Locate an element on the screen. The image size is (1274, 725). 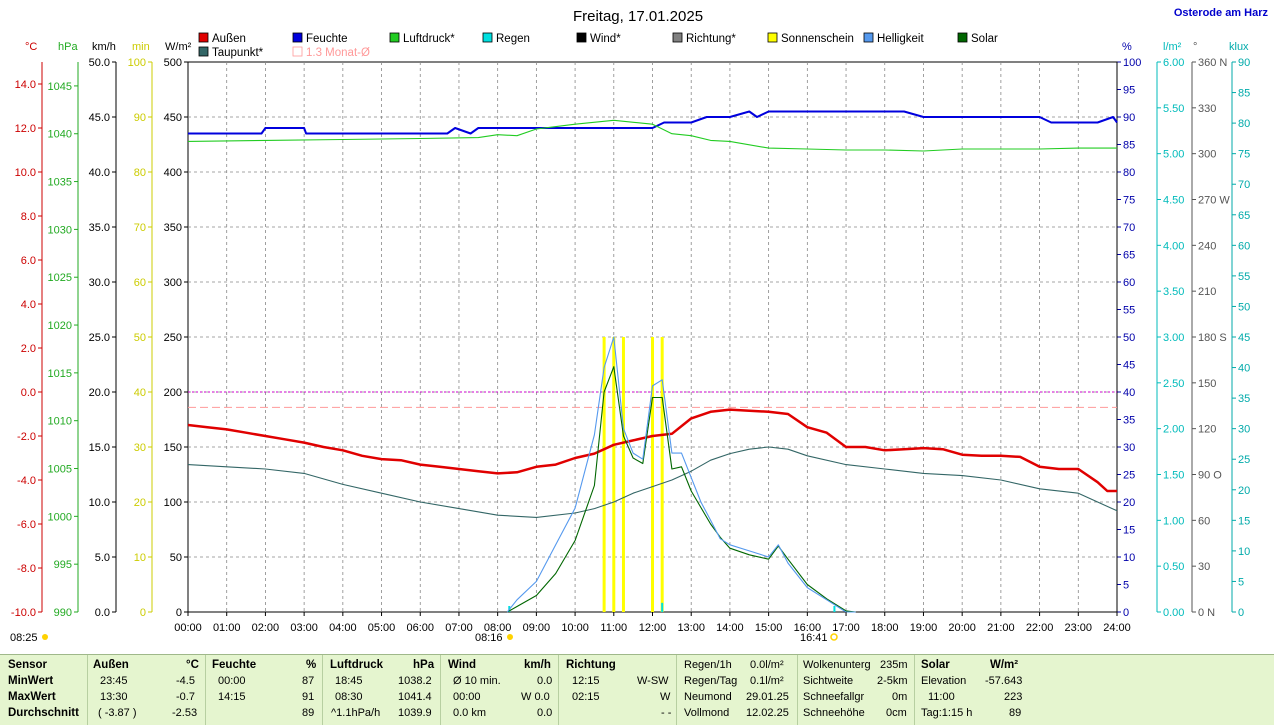
sun-tick-label: 30 is located at coordinates (140, 448).